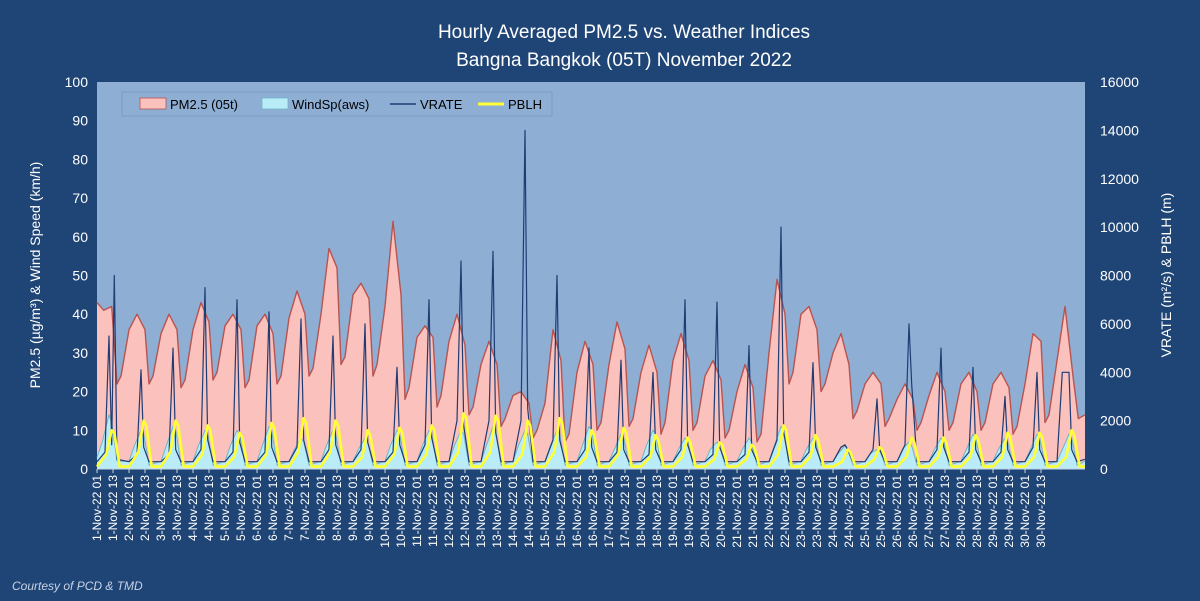  What do you see at coordinates (689, 511) in the screenshot?
I see `x-tick-label: 19-Nov-22 13` at bounding box center [689, 511].